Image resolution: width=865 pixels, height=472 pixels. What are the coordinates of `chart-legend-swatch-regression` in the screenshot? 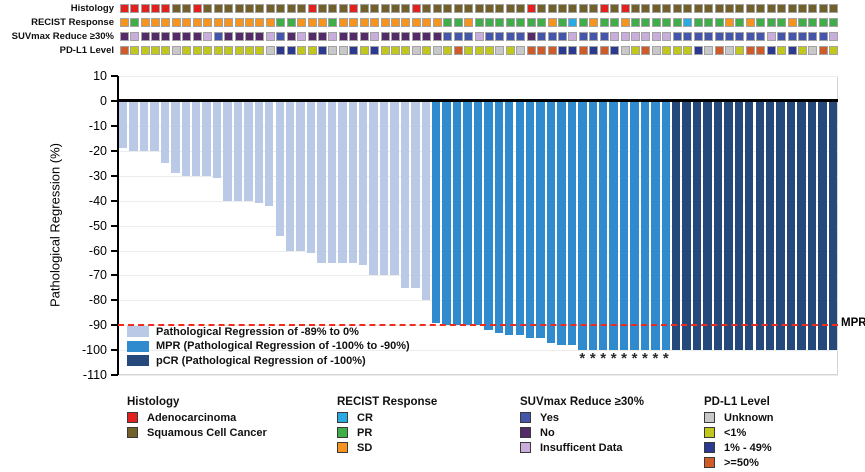 It's located at (138, 331).